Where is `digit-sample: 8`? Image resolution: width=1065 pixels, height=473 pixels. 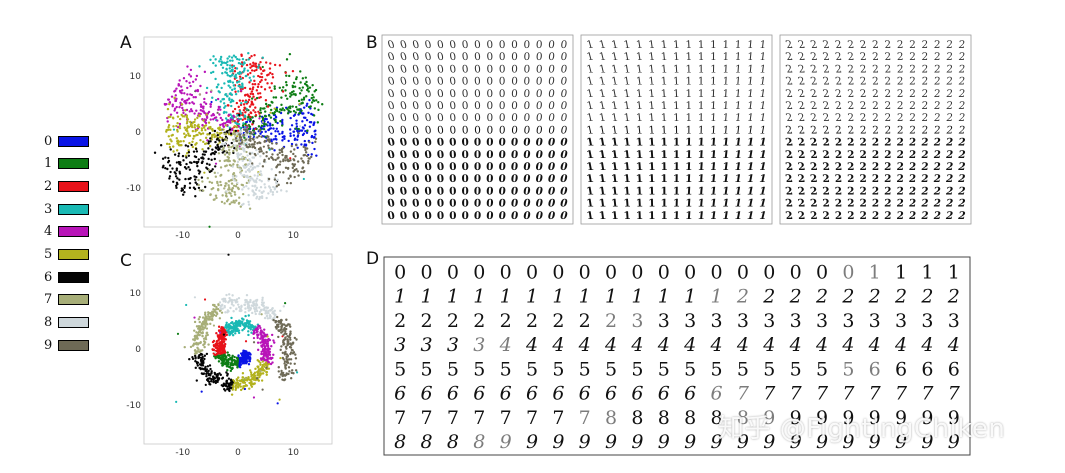
digit-sample: 8 is located at coordinates (453, 442).